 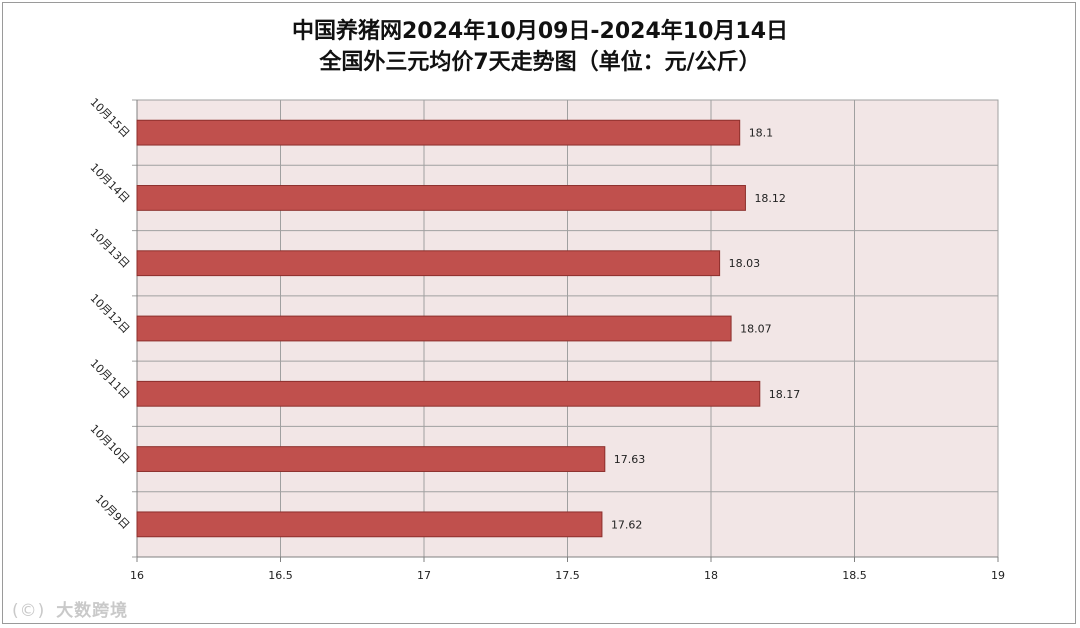 I want to click on y-category-label: 10月14日, so click(x=110, y=183).